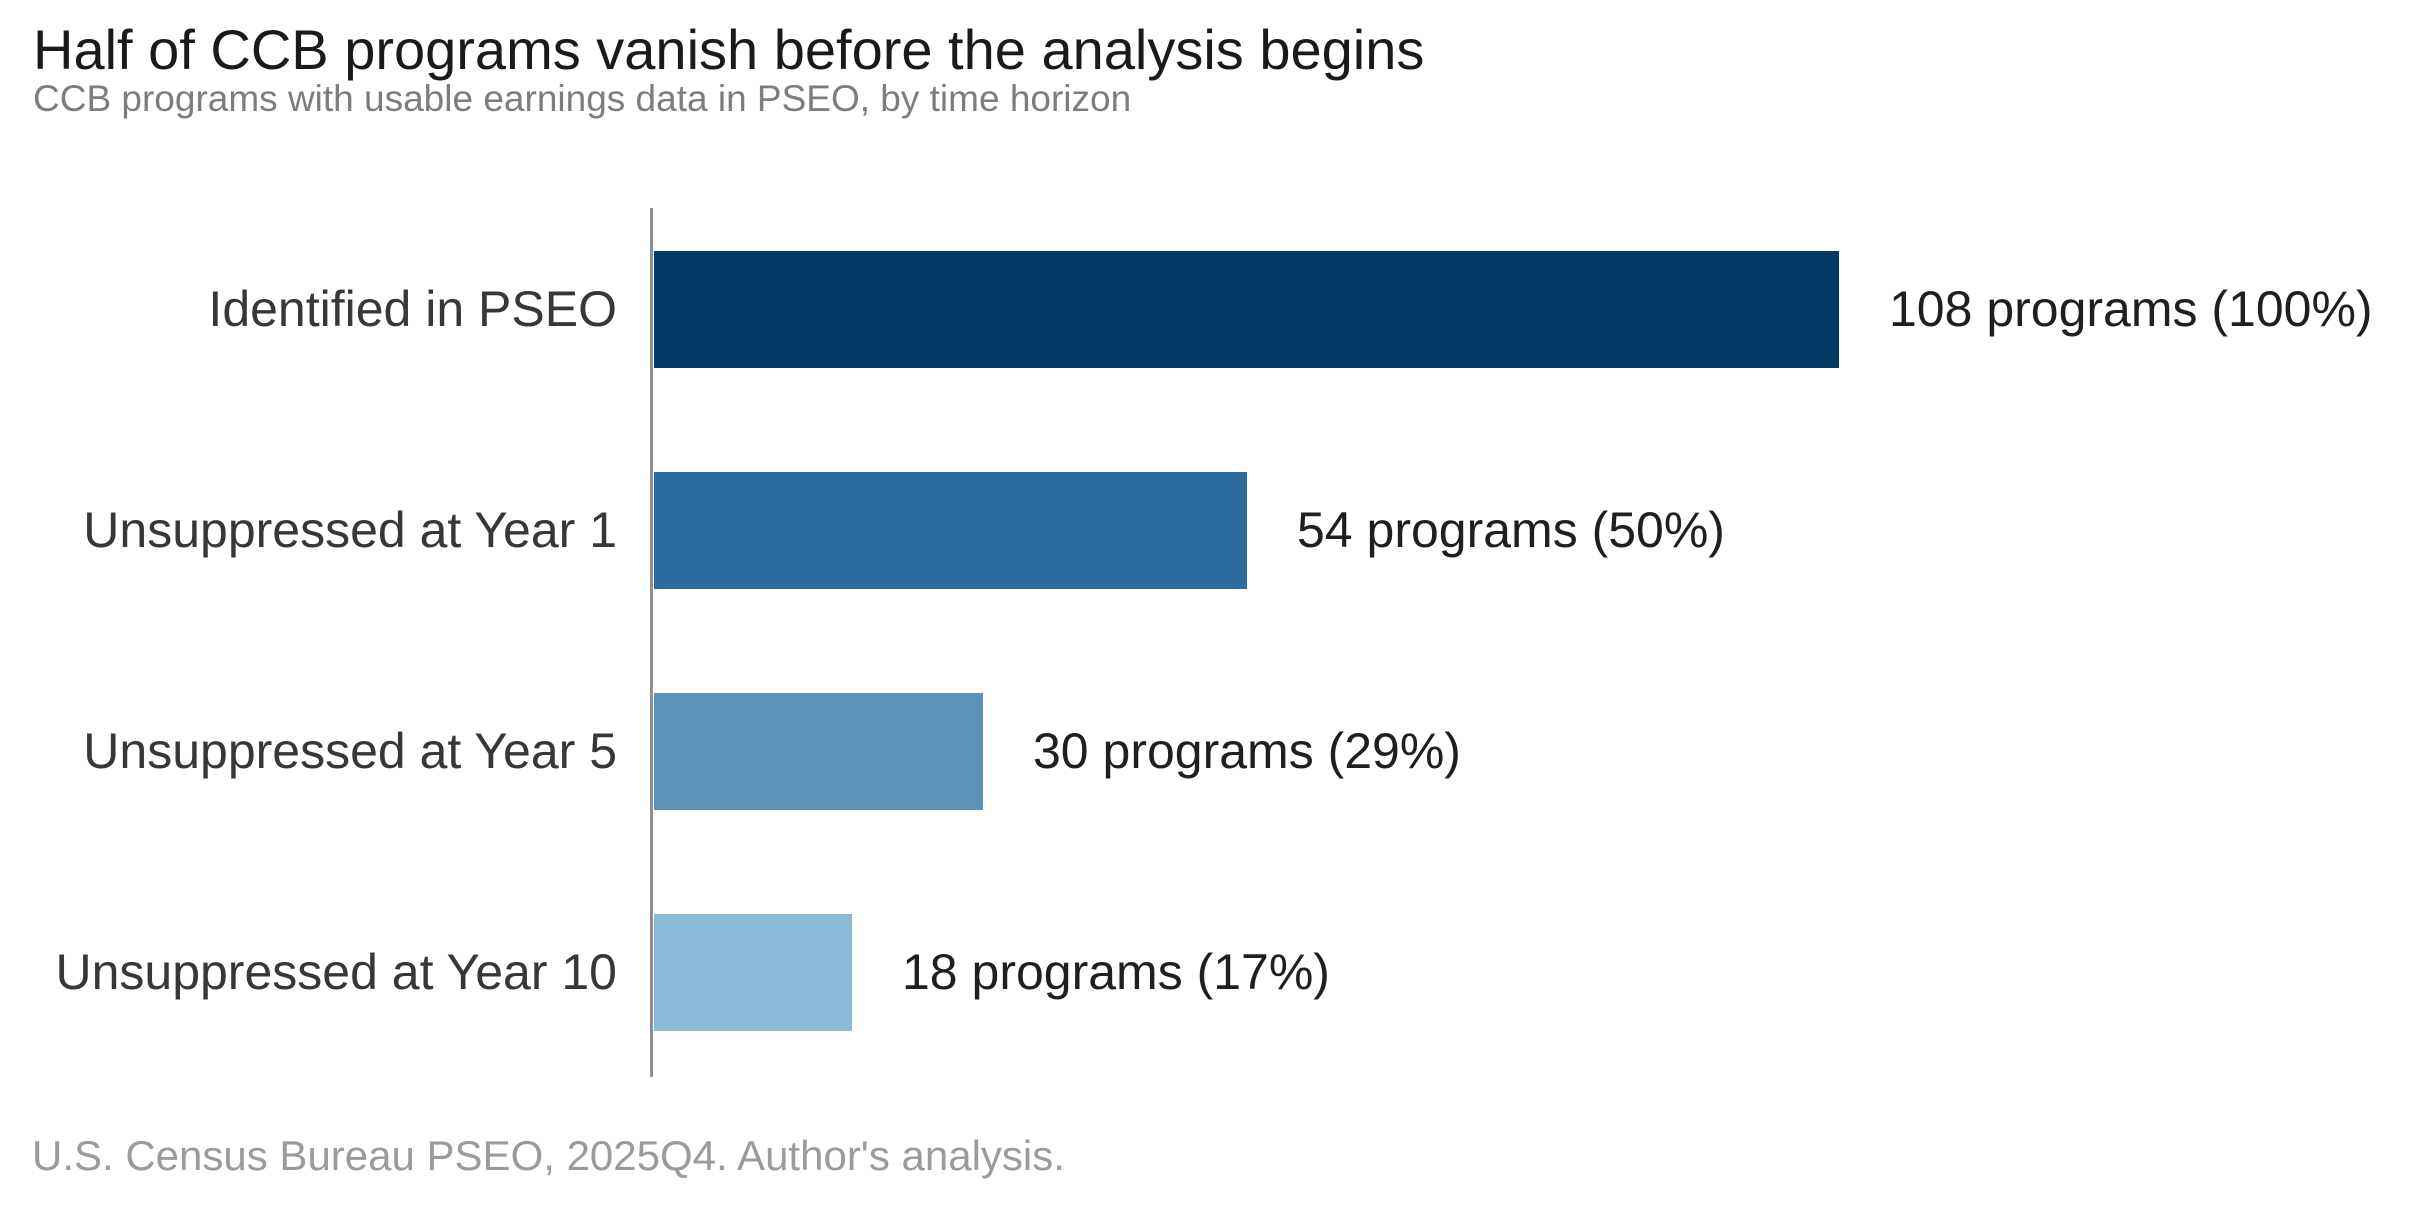 The image size is (2436, 1207). What do you see at coordinates (336, 972) in the screenshot?
I see `category-label: Unsuppressed at Year 10` at bounding box center [336, 972].